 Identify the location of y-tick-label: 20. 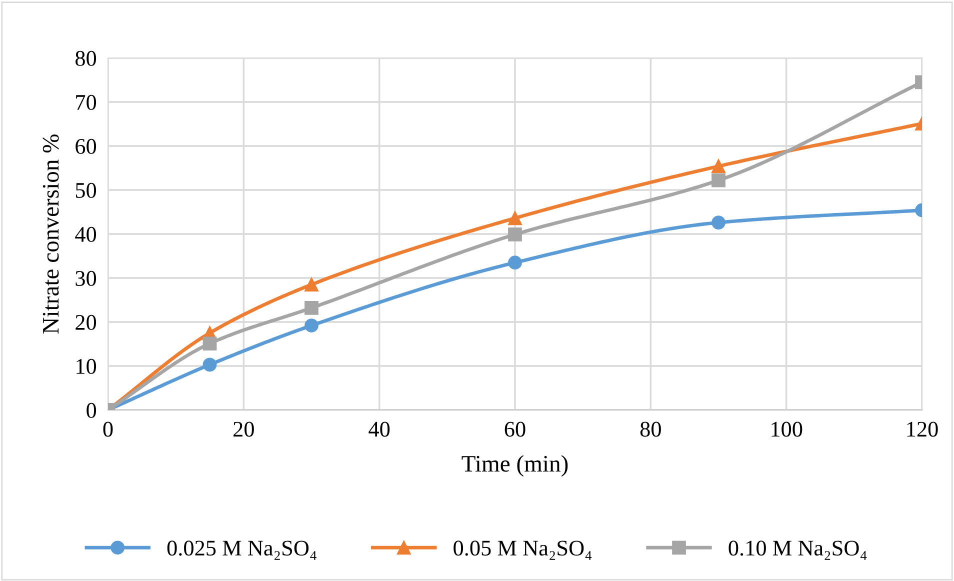
(86, 322).